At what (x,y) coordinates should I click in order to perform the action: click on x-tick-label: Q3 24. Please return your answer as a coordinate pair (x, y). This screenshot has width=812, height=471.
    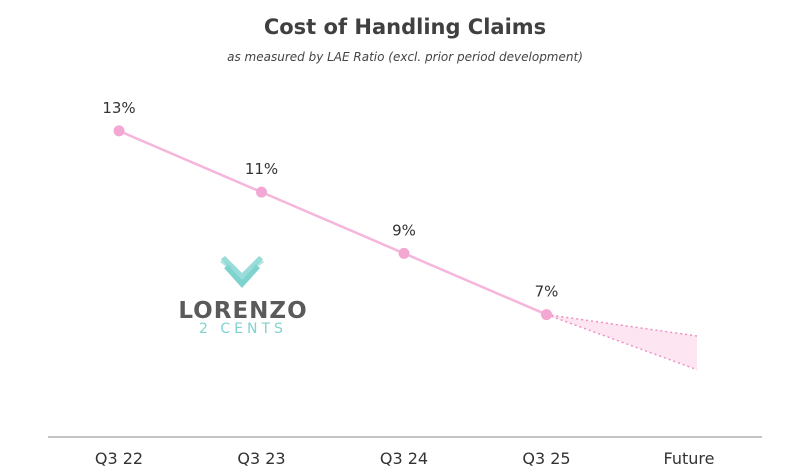
    Looking at the image, I should click on (404, 458).